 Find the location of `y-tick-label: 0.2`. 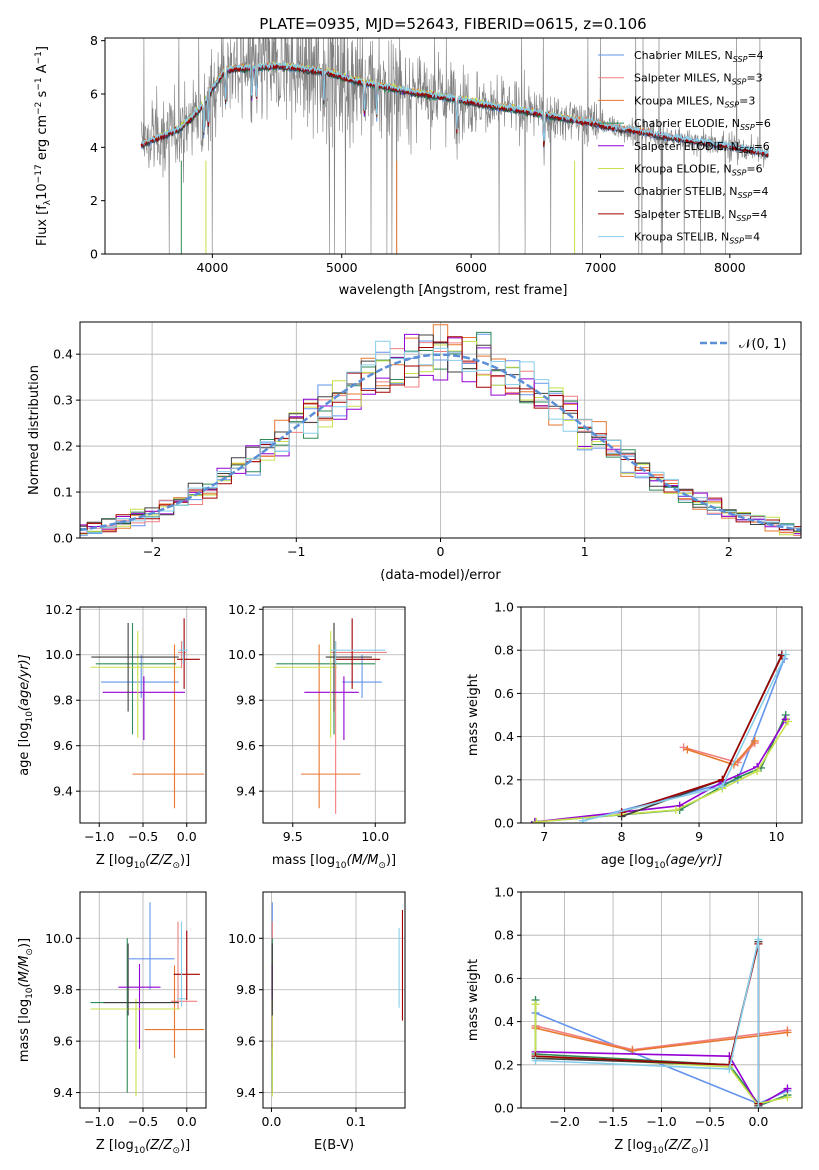

y-tick-label: 0.2 is located at coordinates (504, 779).